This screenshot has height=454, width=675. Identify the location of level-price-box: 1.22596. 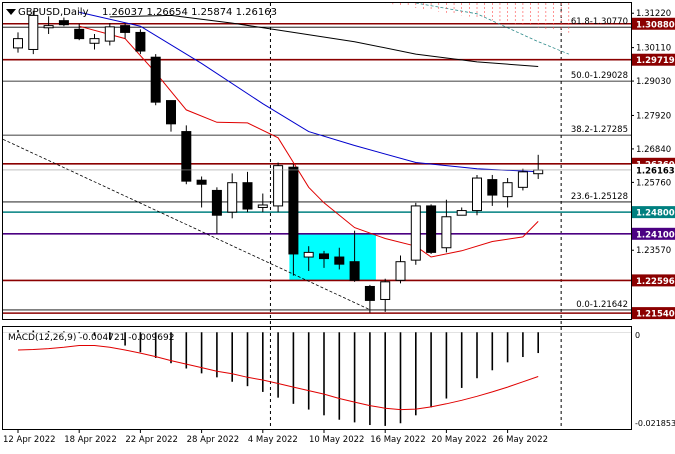
(655, 282).